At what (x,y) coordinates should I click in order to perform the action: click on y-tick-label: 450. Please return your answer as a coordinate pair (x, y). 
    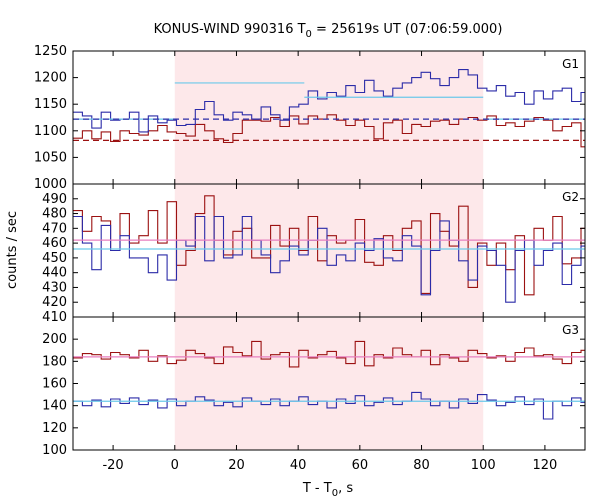
    Looking at the image, I should click on (54, 258).